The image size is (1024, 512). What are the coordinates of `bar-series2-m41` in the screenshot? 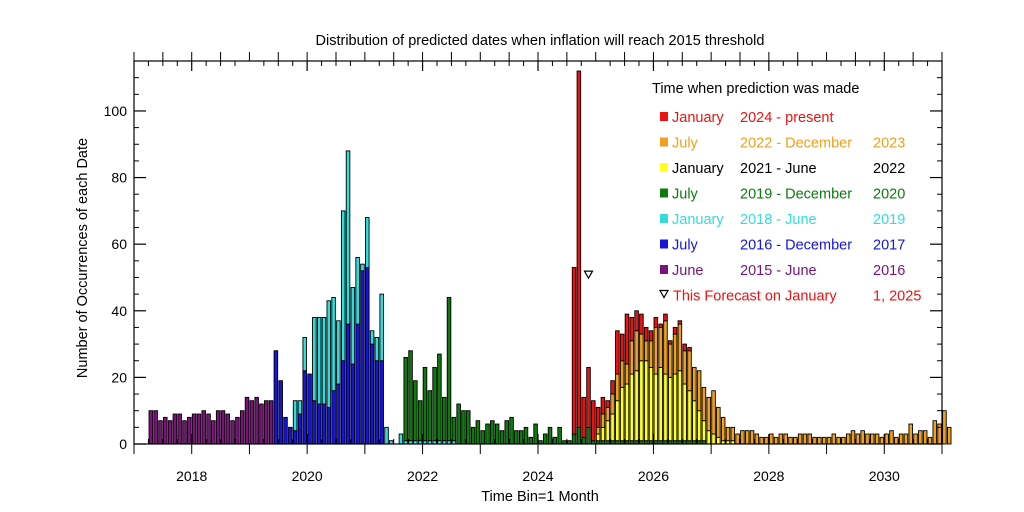 It's located at (348, 237).